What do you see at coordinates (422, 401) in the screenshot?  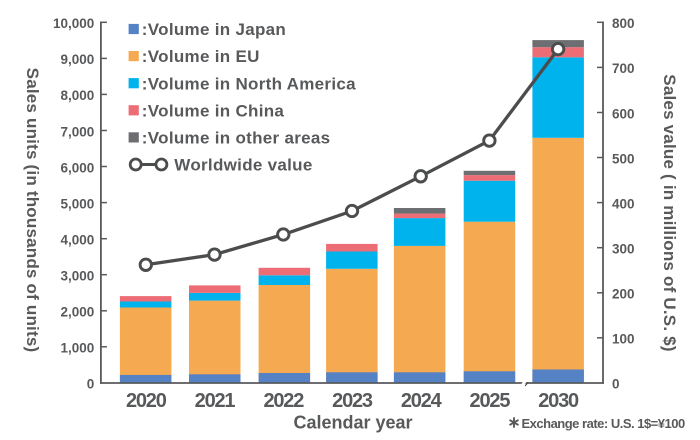 I see `svg-text: 2024` at bounding box center [422, 401].